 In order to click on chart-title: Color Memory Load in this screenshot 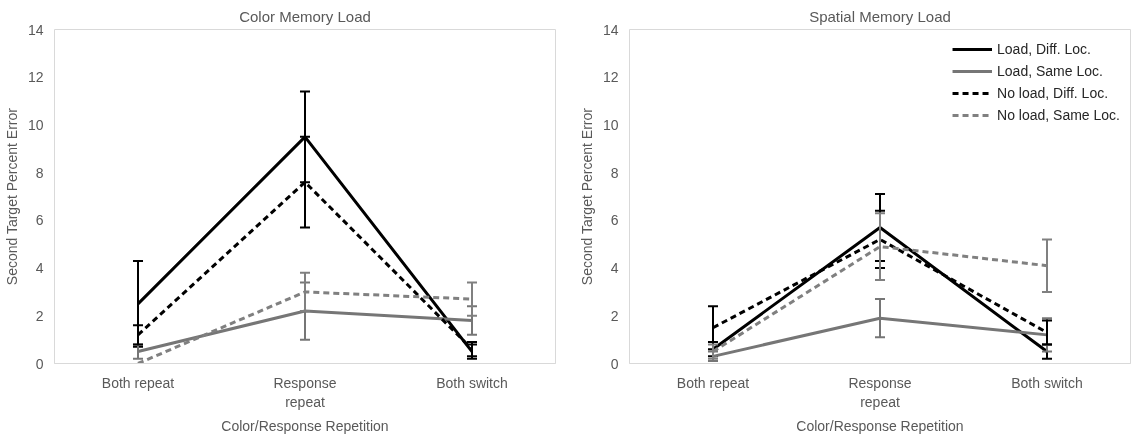, I will do `click(305, 16)`.